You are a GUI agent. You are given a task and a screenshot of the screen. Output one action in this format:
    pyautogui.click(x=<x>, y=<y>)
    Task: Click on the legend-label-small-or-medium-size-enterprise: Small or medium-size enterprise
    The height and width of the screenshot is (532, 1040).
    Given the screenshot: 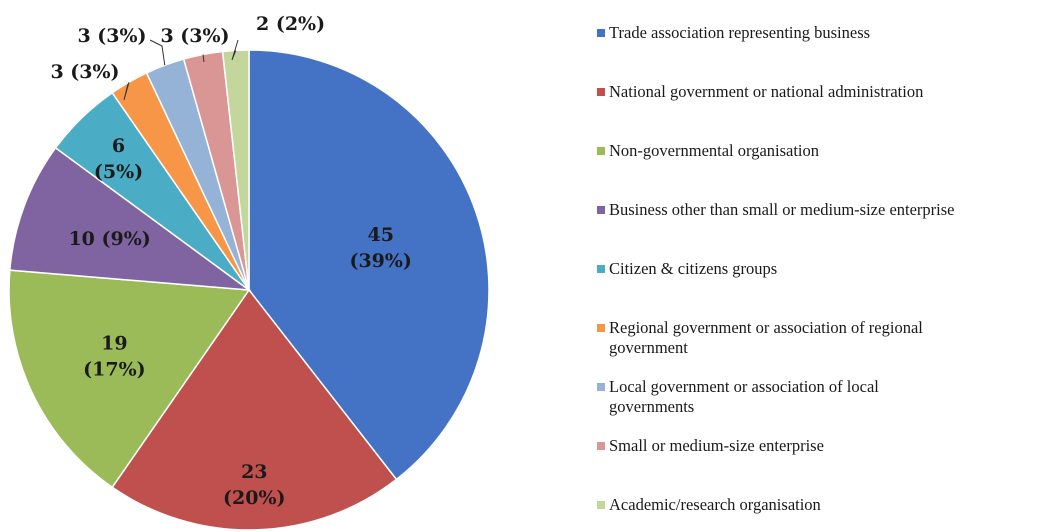 What is the action you would take?
    pyautogui.click(x=716, y=445)
    